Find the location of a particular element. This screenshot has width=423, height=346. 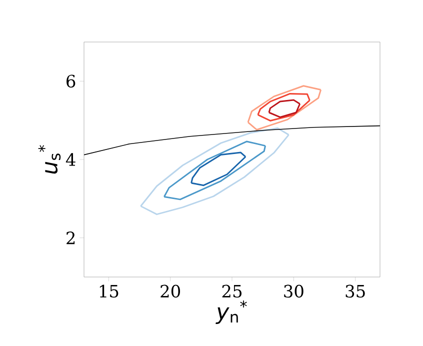

x-tick-label: 35 is located at coordinates (355, 291).